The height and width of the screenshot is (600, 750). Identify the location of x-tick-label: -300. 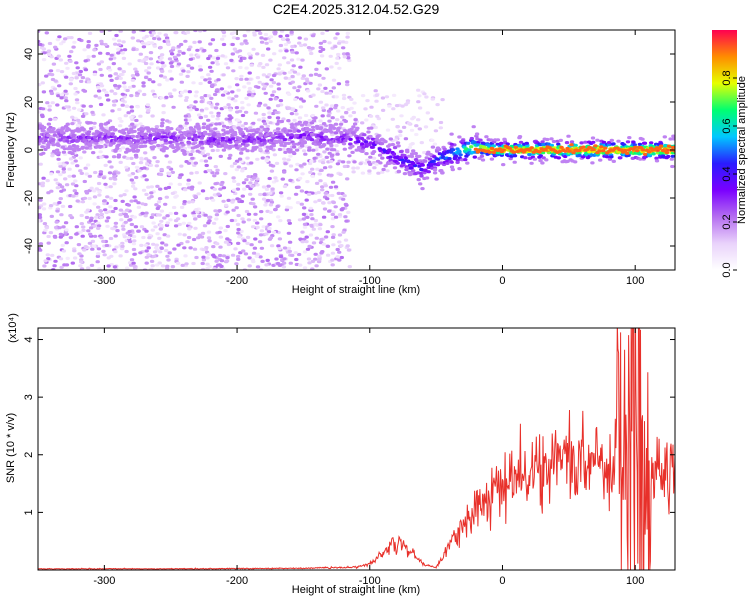
(104, 581).